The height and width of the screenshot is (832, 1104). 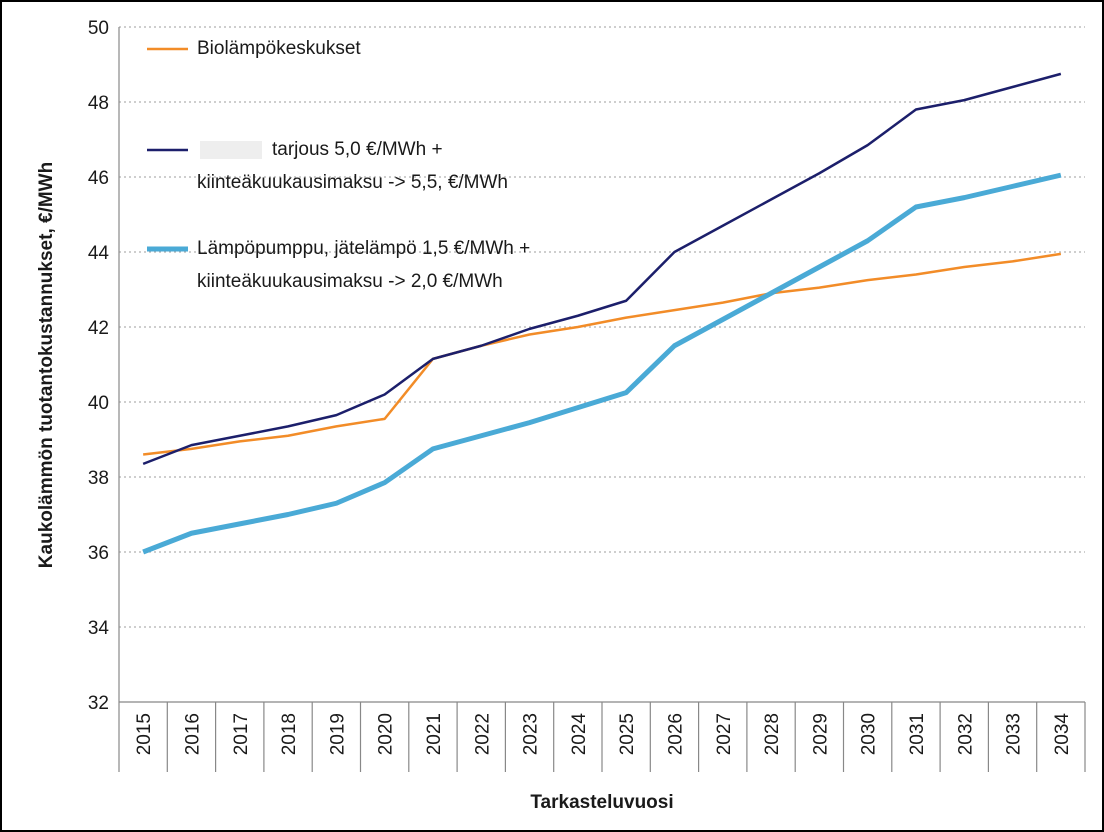 What do you see at coordinates (279, 48) in the screenshot?
I see `legend-label: Biolämpökeskukset` at bounding box center [279, 48].